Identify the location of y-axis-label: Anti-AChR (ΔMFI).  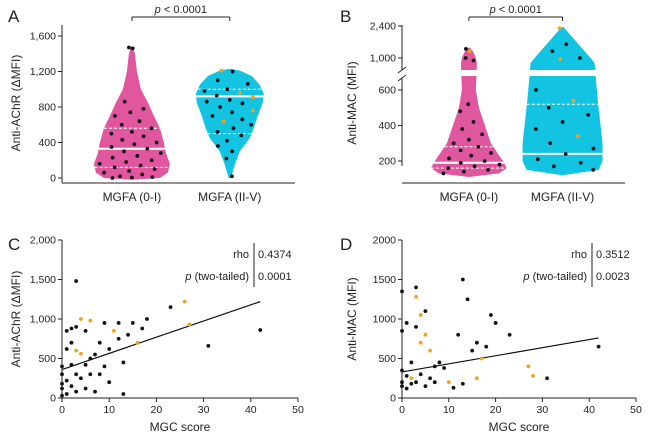
(16, 103).